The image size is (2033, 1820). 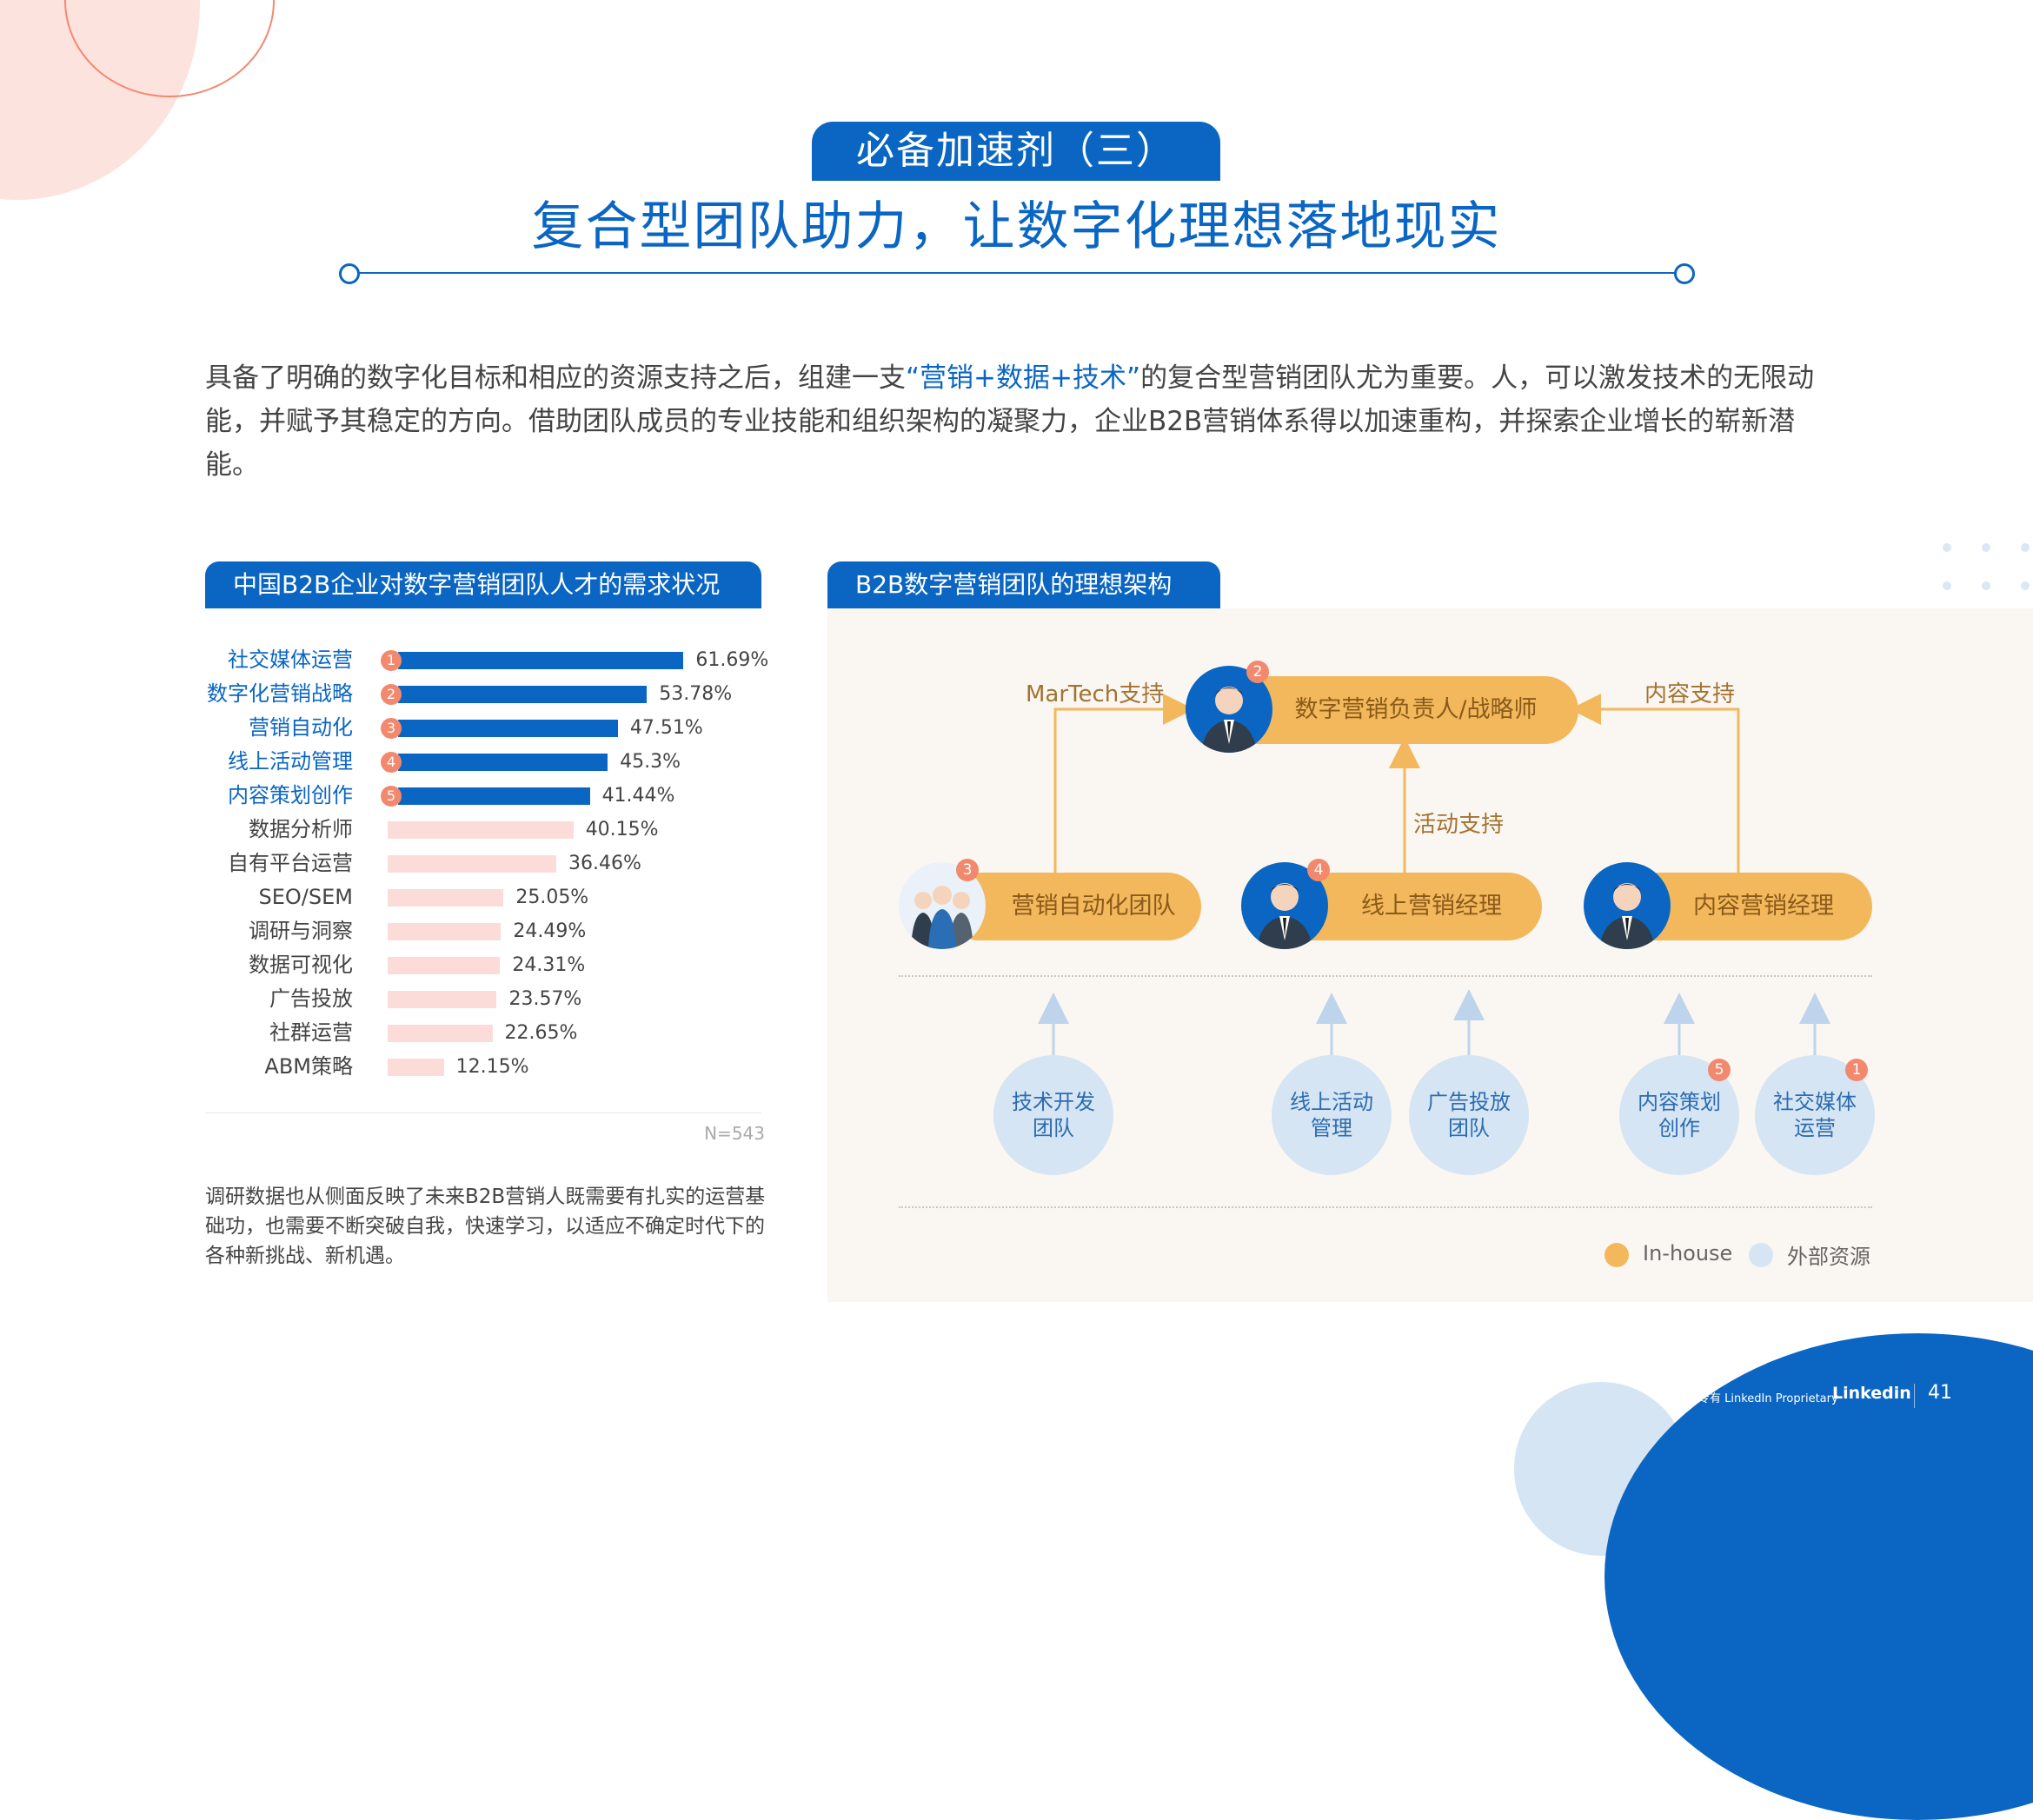 I want to click on bar-row: 社群运营 22.65%, so click(x=483, y=1033).